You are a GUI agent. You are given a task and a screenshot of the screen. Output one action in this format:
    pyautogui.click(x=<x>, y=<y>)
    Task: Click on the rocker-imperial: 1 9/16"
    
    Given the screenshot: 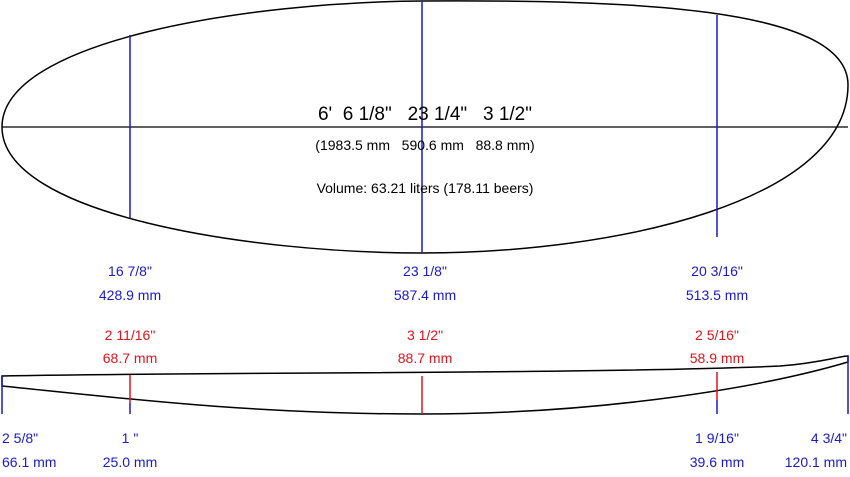 What is the action you would take?
    pyautogui.click(x=717, y=438)
    